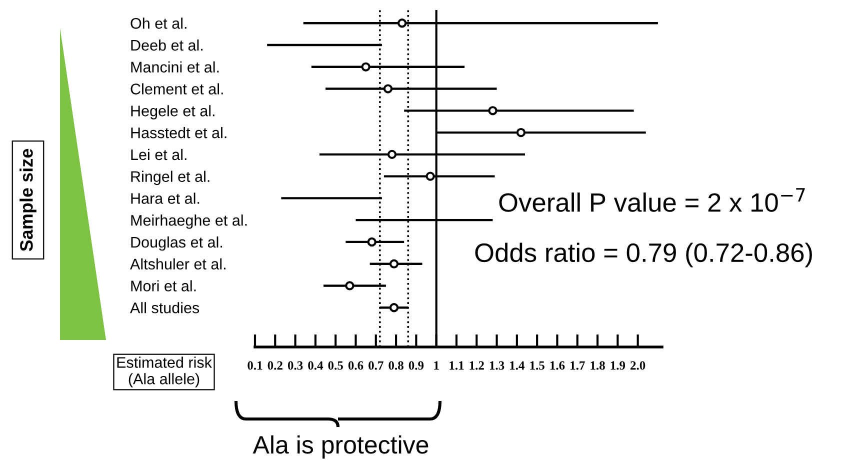  Describe the element at coordinates (189, 221) in the screenshot. I see `y-tick-label: Meirhaeghe et al.` at that location.